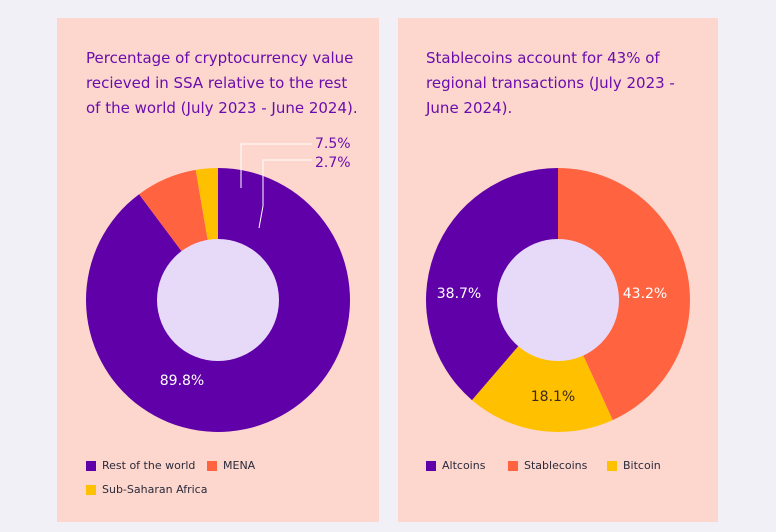 The image size is (776, 532). Describe the element at coordinates (645, 294) in the screenshot. I see `data-label: 43.2%` at that location.